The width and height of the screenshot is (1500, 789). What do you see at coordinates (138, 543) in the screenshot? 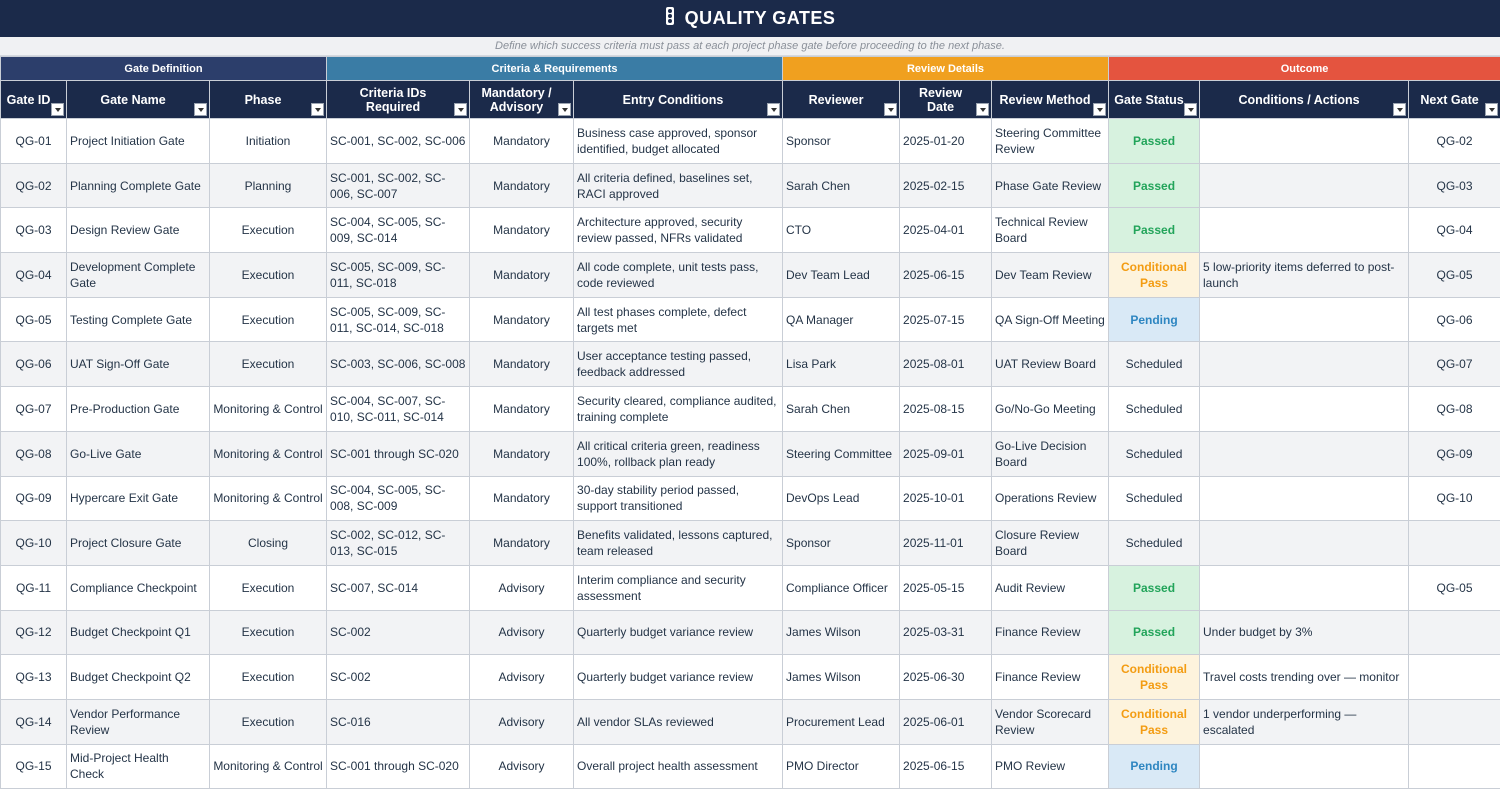
I see `cell-gate-name: Project Closure Gate` at bounding box center [138, 543].